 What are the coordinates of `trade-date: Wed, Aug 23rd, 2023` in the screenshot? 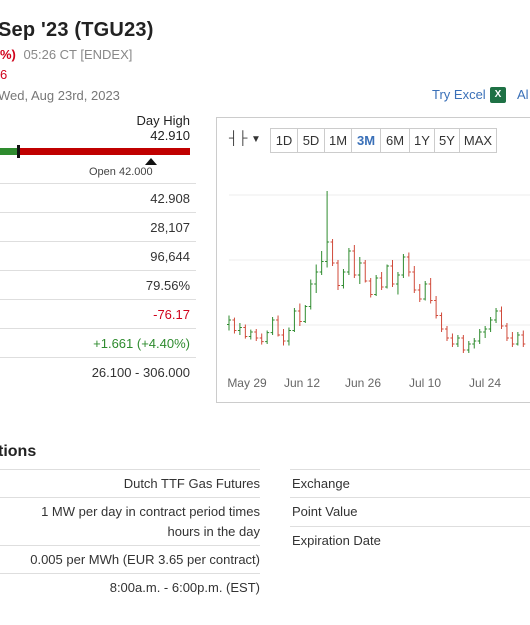 It's located at (60, 95).